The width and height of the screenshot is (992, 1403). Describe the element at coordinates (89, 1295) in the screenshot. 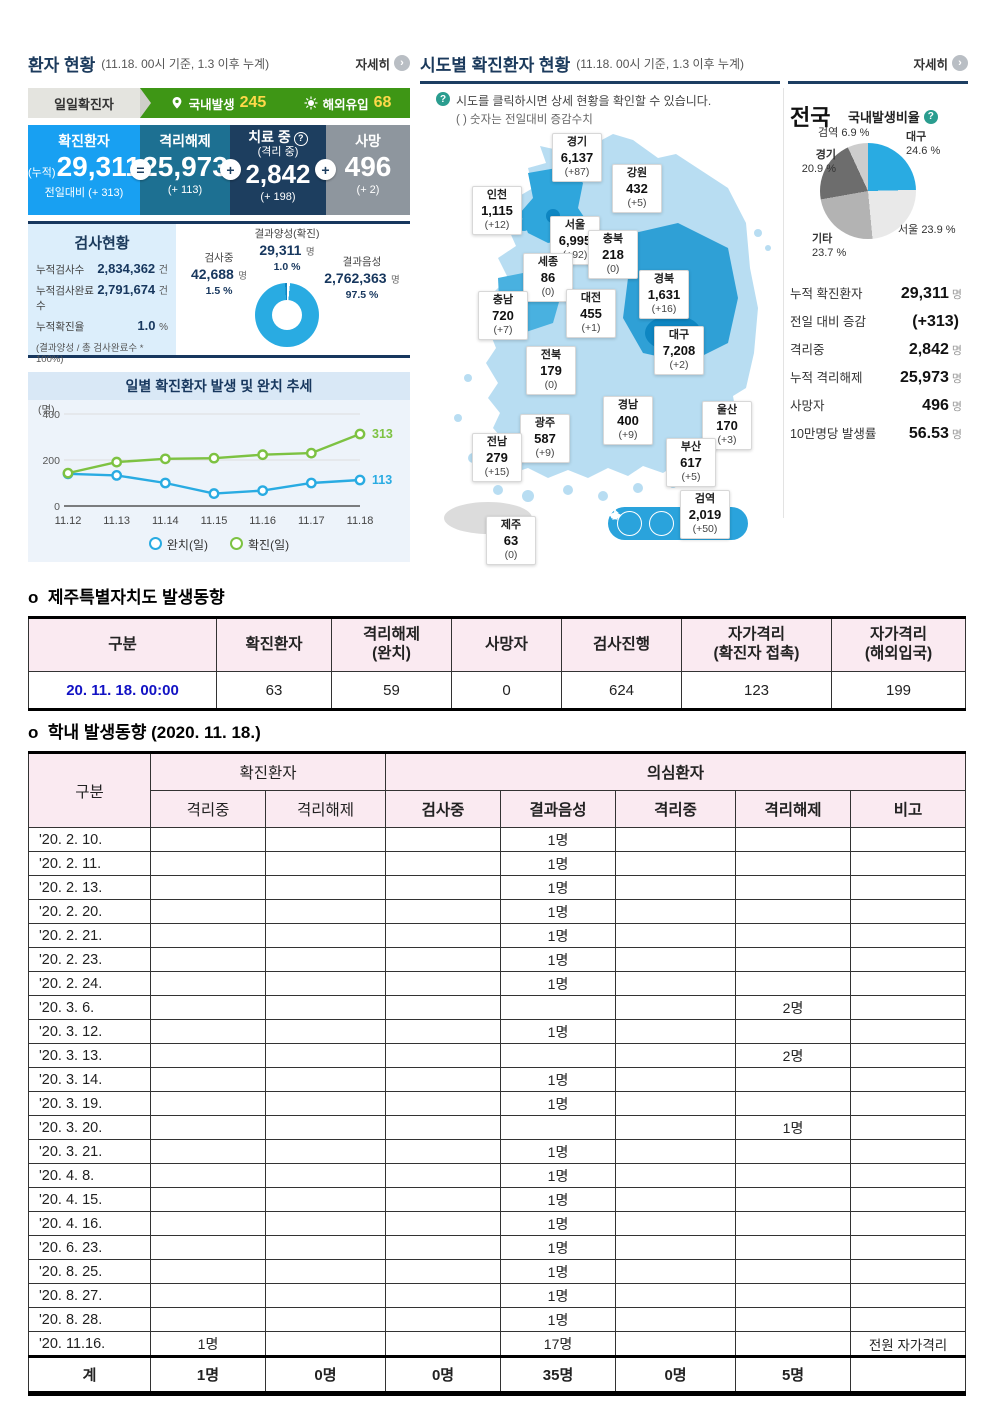

I see `date-cell: '20. 8. 27.` at that location.